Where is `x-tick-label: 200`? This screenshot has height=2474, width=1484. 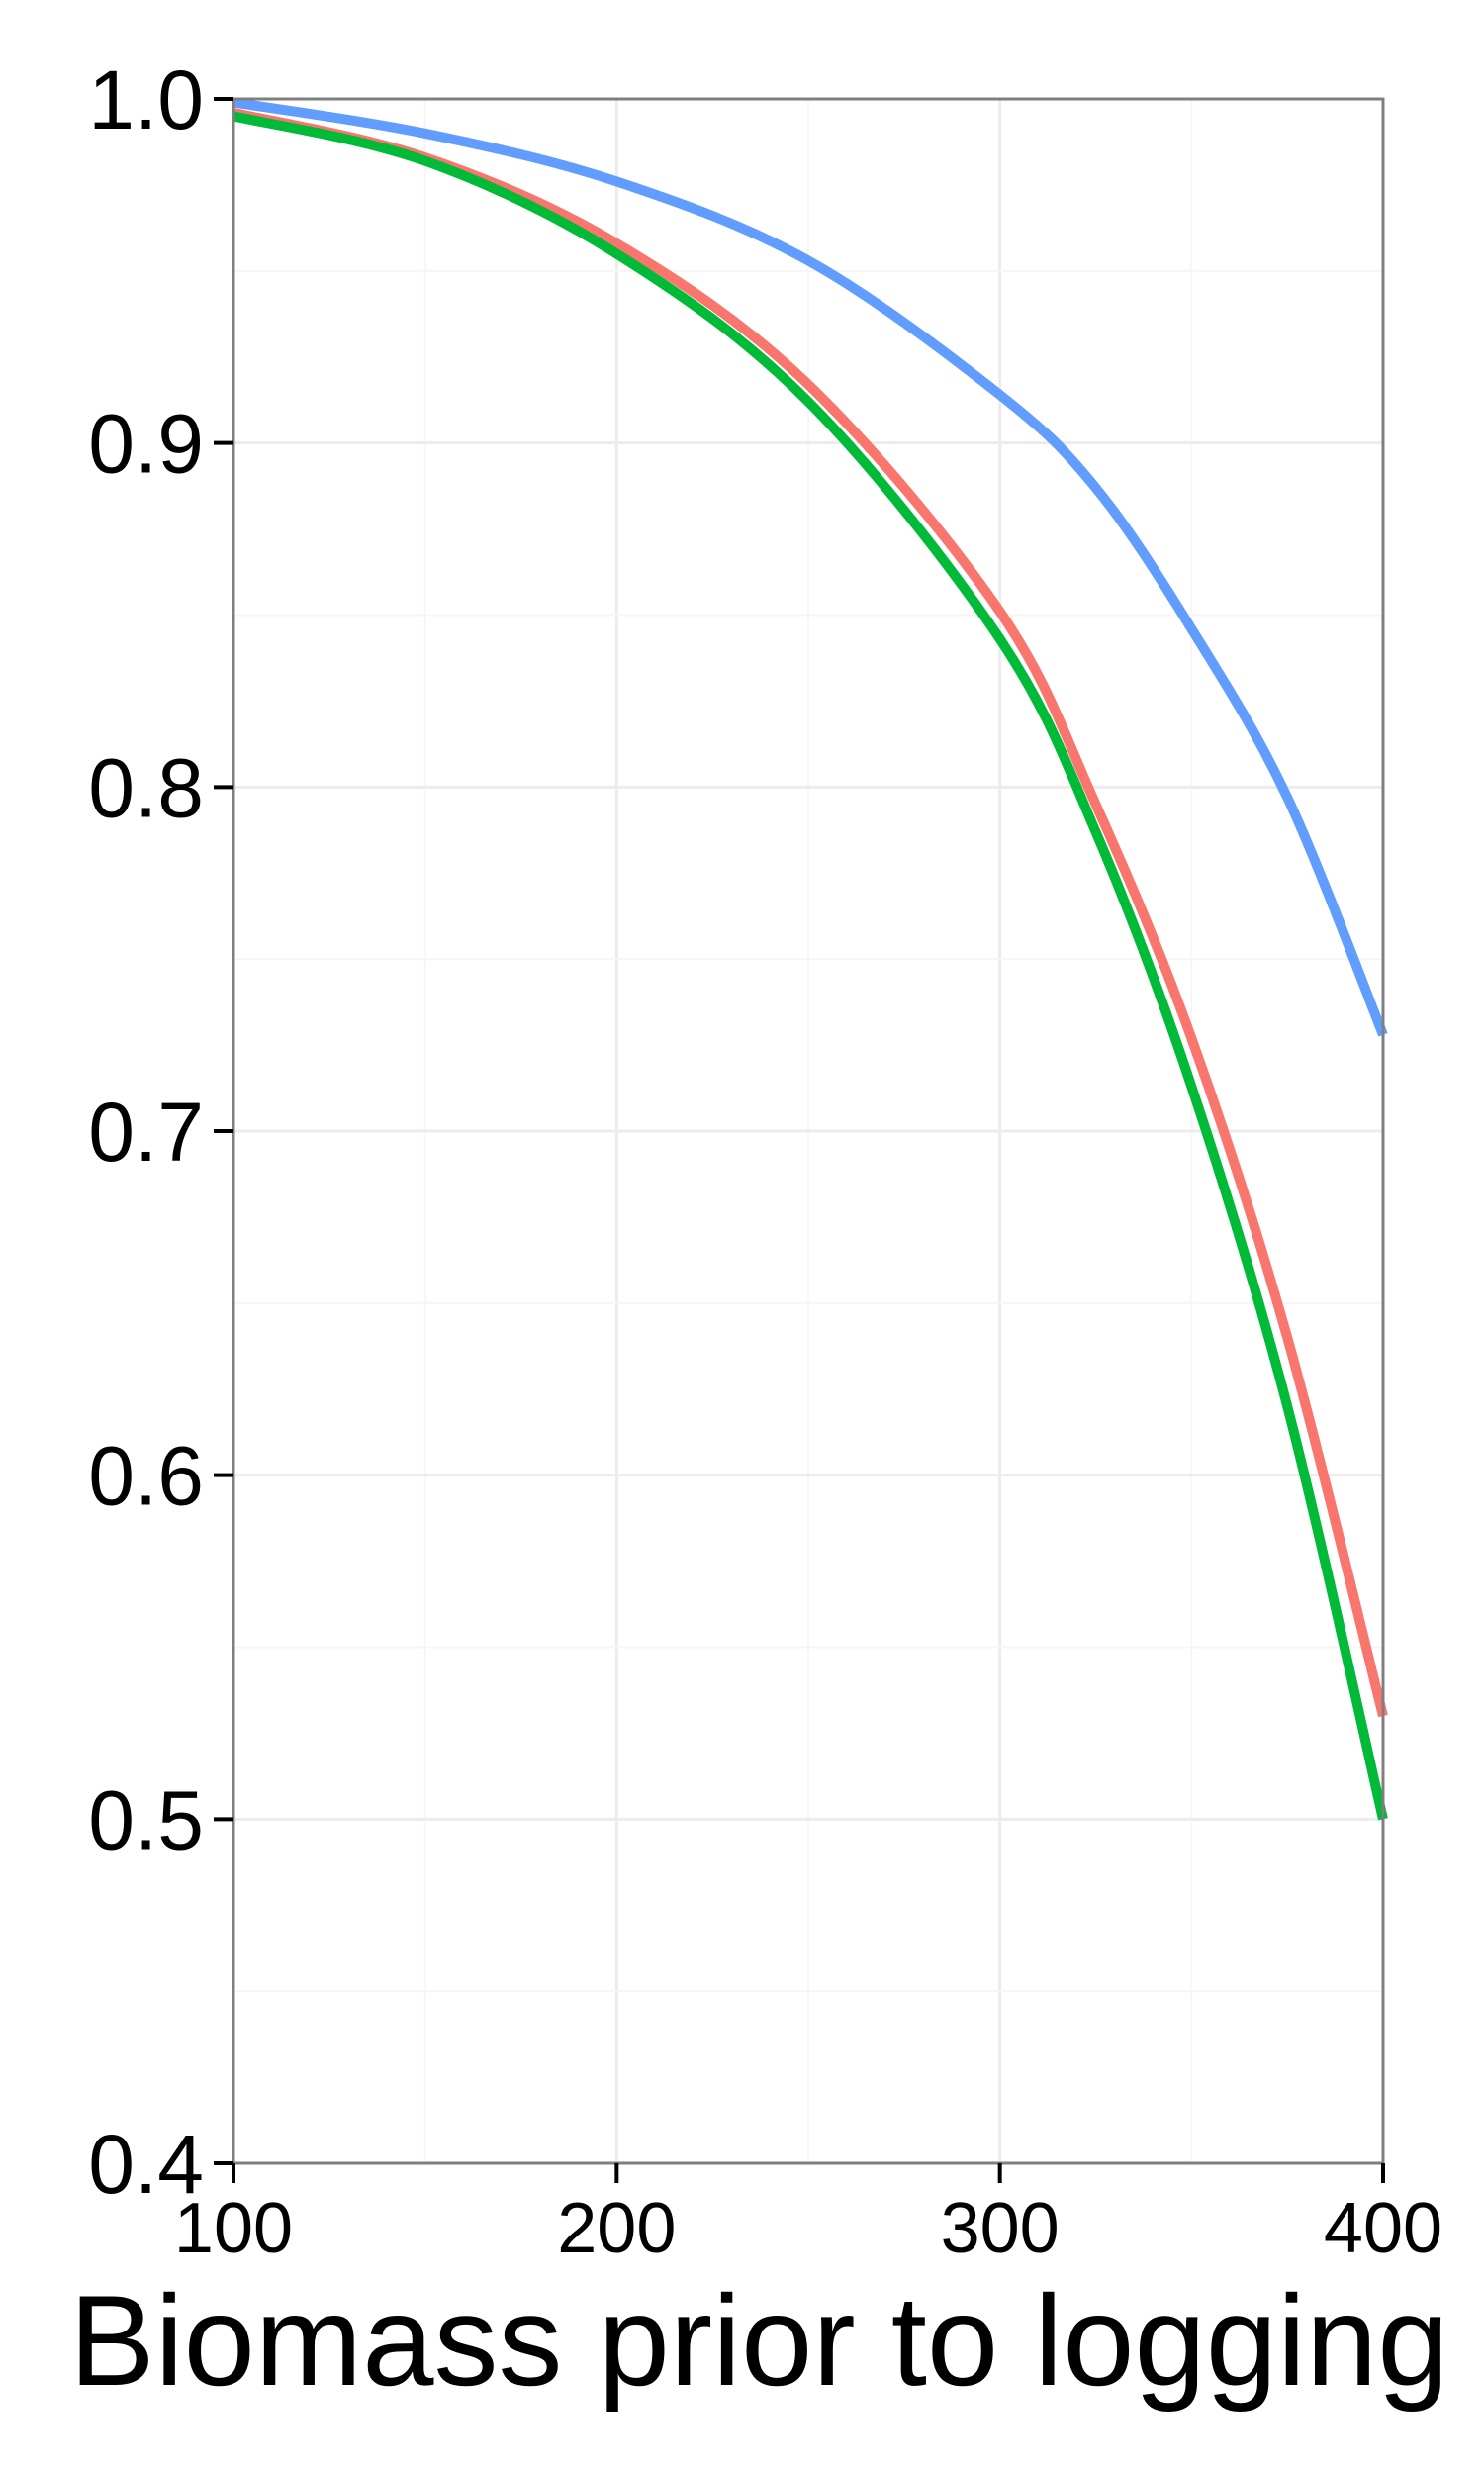 x-tick-label: 200 is located at coordinates (616, 2229).